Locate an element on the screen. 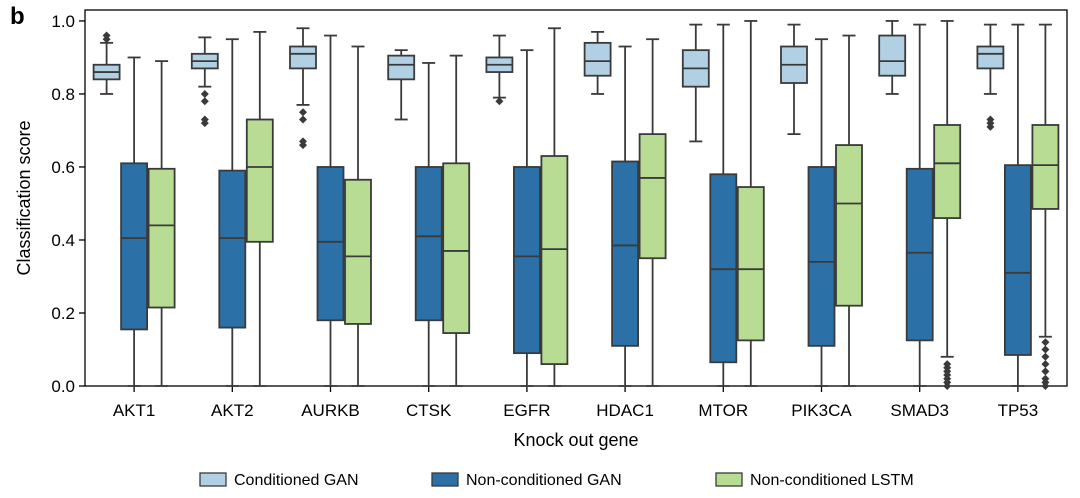 The width and height of the screenshot is (1080, 498). y-tick-label: 0.6 is located at coordinates (63, 167).